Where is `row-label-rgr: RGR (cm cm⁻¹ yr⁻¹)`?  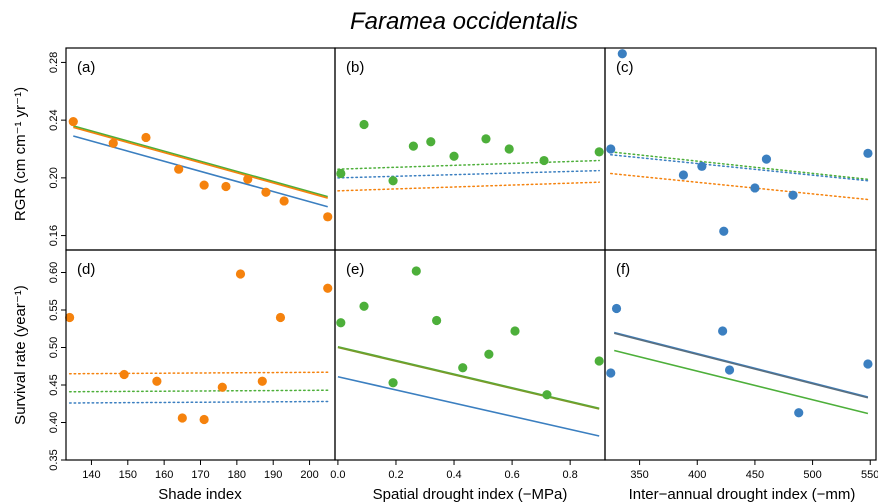
row-label-rgr: RGR (cm cm⁻¹ yr⁻¹) is located at coordinates (20, 154).